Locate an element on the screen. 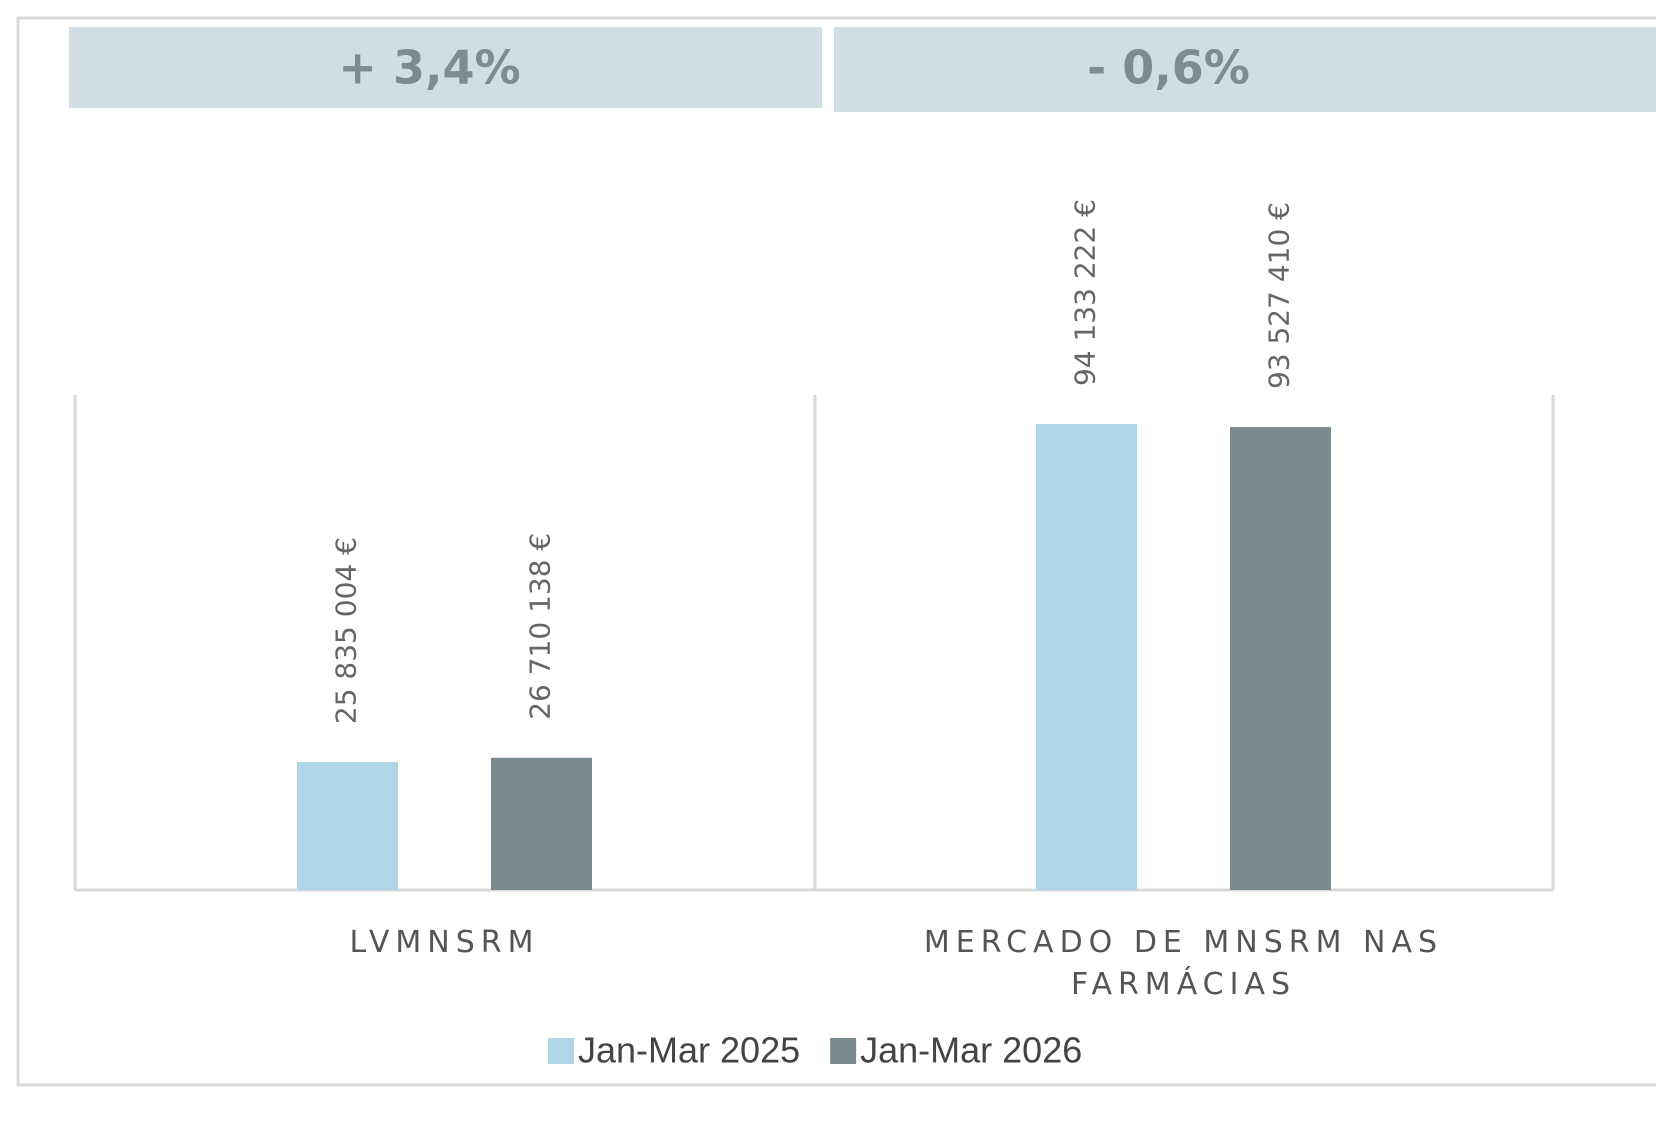 This screenshot has height=1145, width=1656. x-tick-label-box: MERCADO DE MNSRM NAS FARMÁCIAS is located at coordinates (1183, 963).